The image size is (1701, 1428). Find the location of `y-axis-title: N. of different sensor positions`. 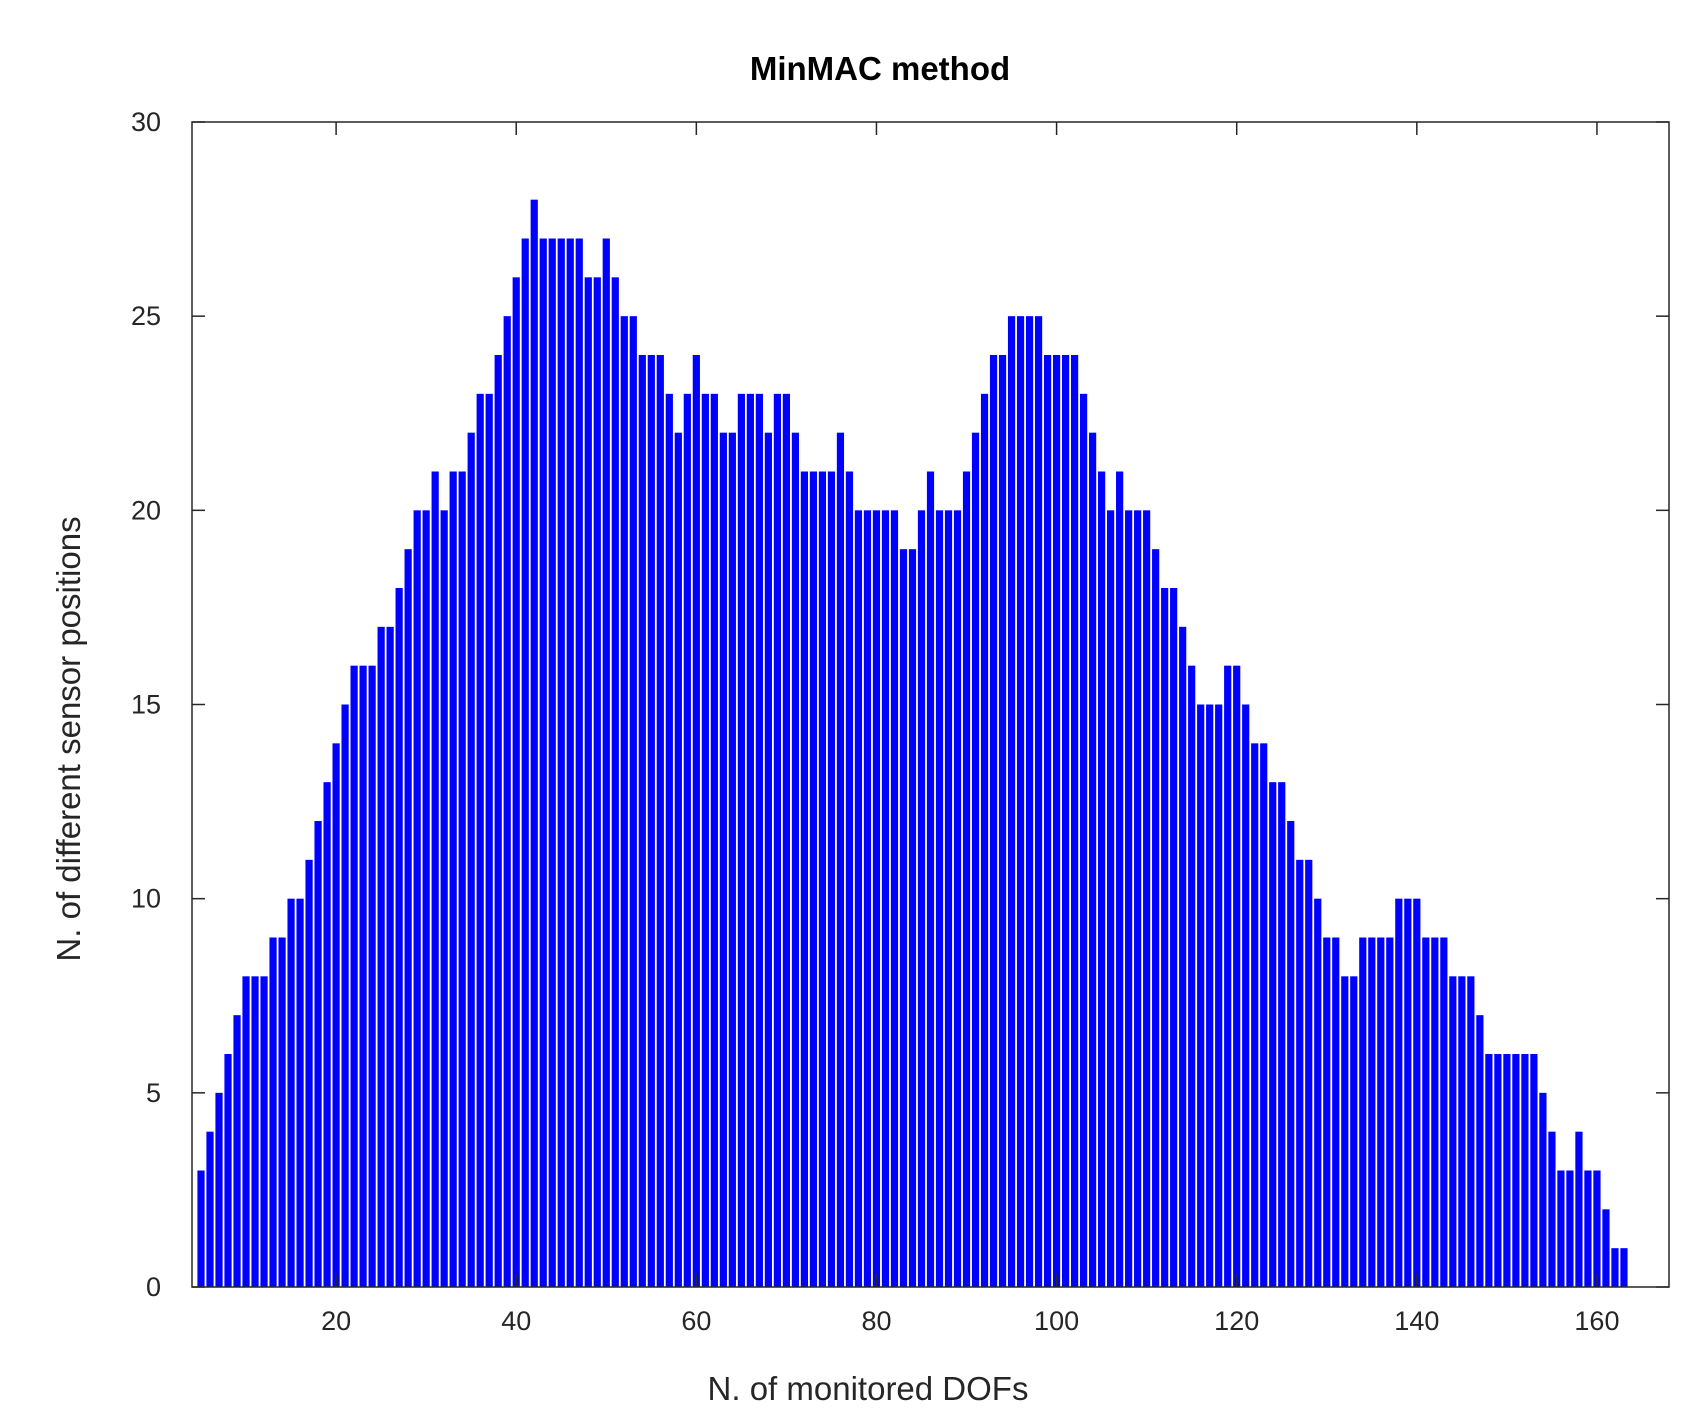

y-axis-title: N. of different sensor positions is located at coordinates (68, 738).